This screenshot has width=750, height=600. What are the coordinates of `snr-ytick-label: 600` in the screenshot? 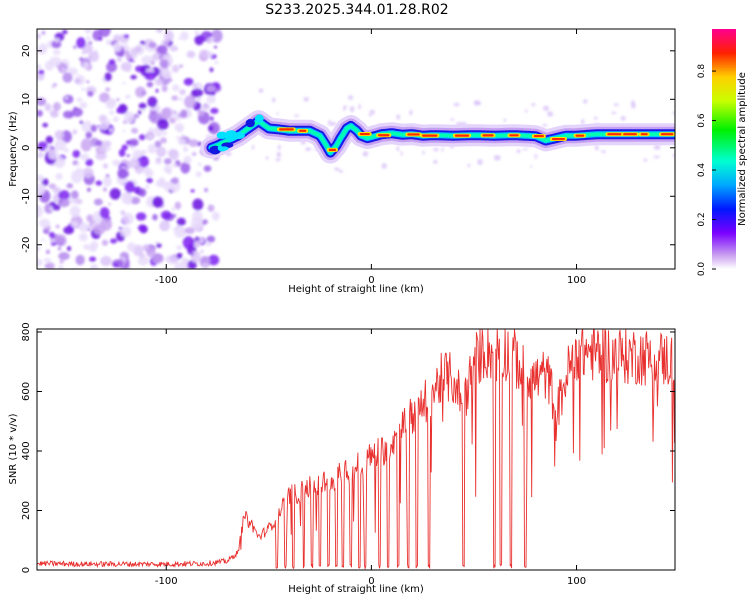 It's located at (26, 391).